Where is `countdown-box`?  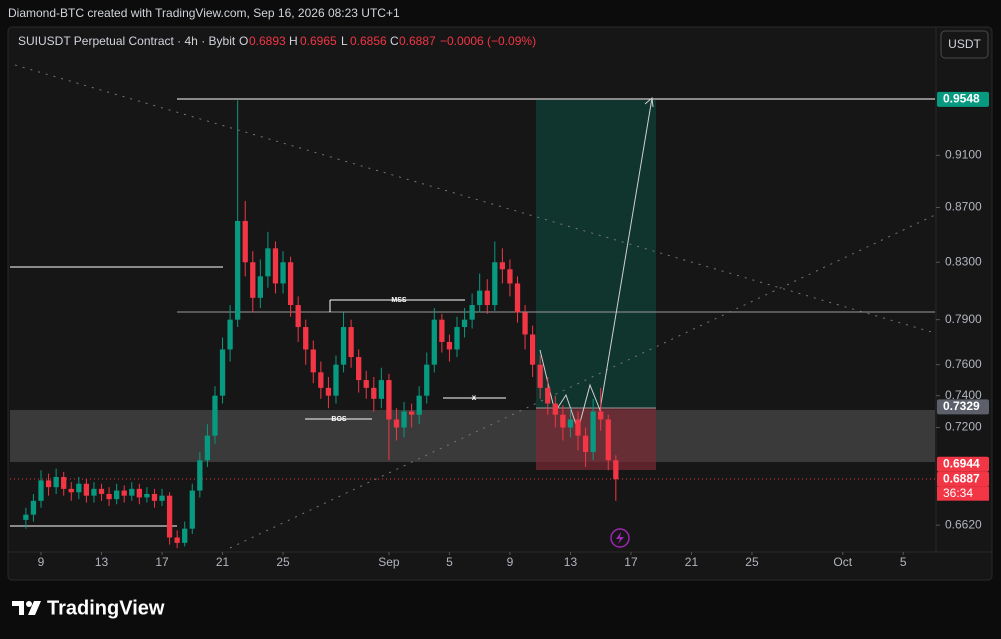 countdown-box is located at coordinates (963, 493).